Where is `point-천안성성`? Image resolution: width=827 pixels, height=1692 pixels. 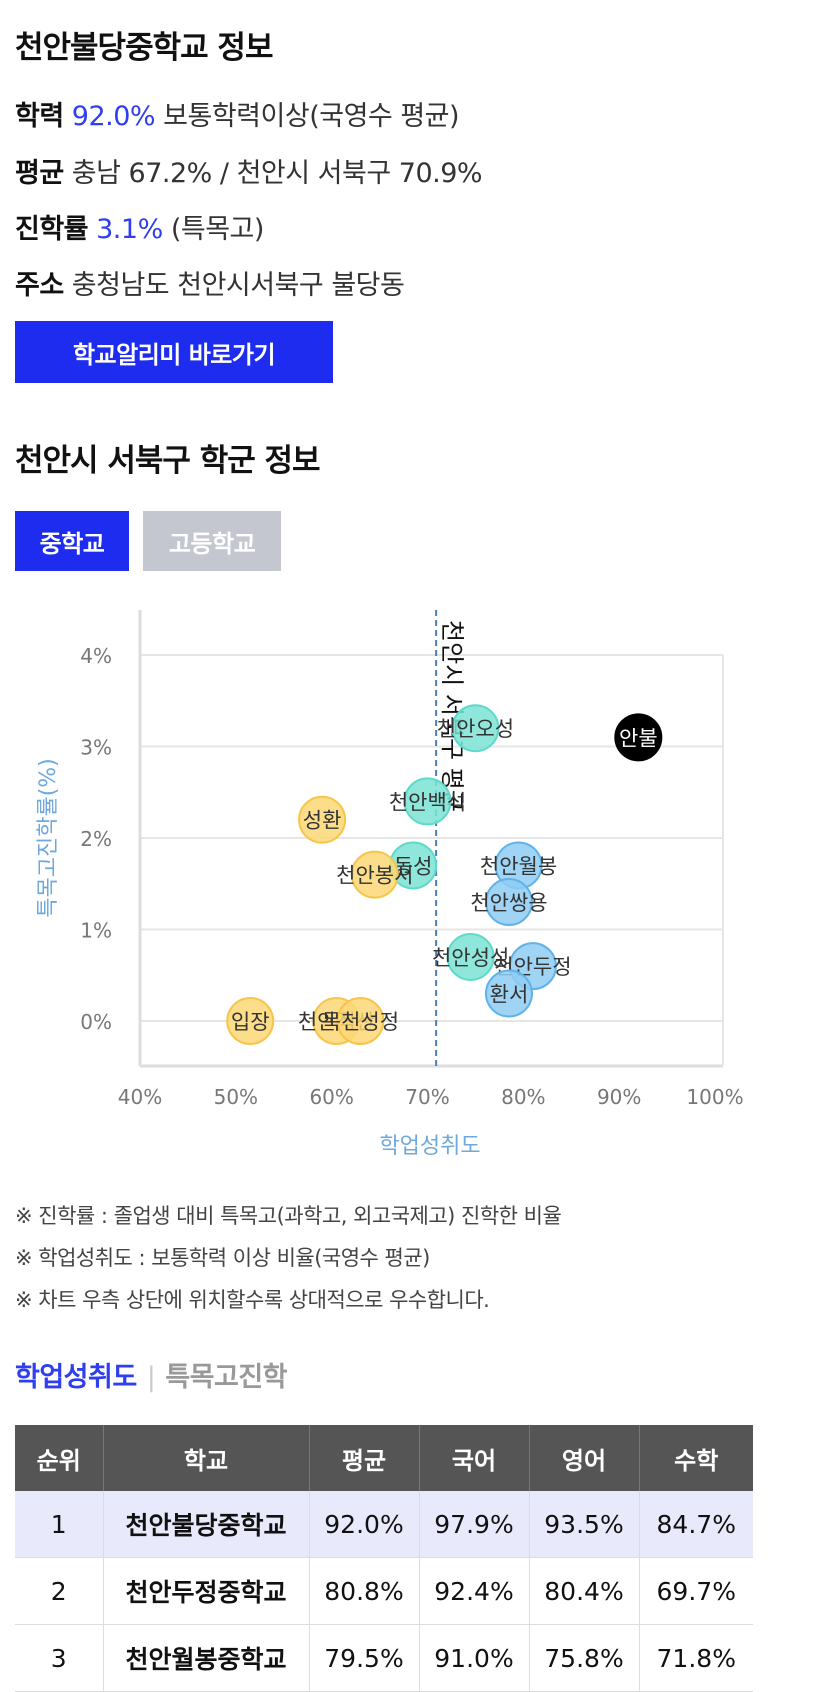
point-천안성성 is located at coordinates (470, 956).